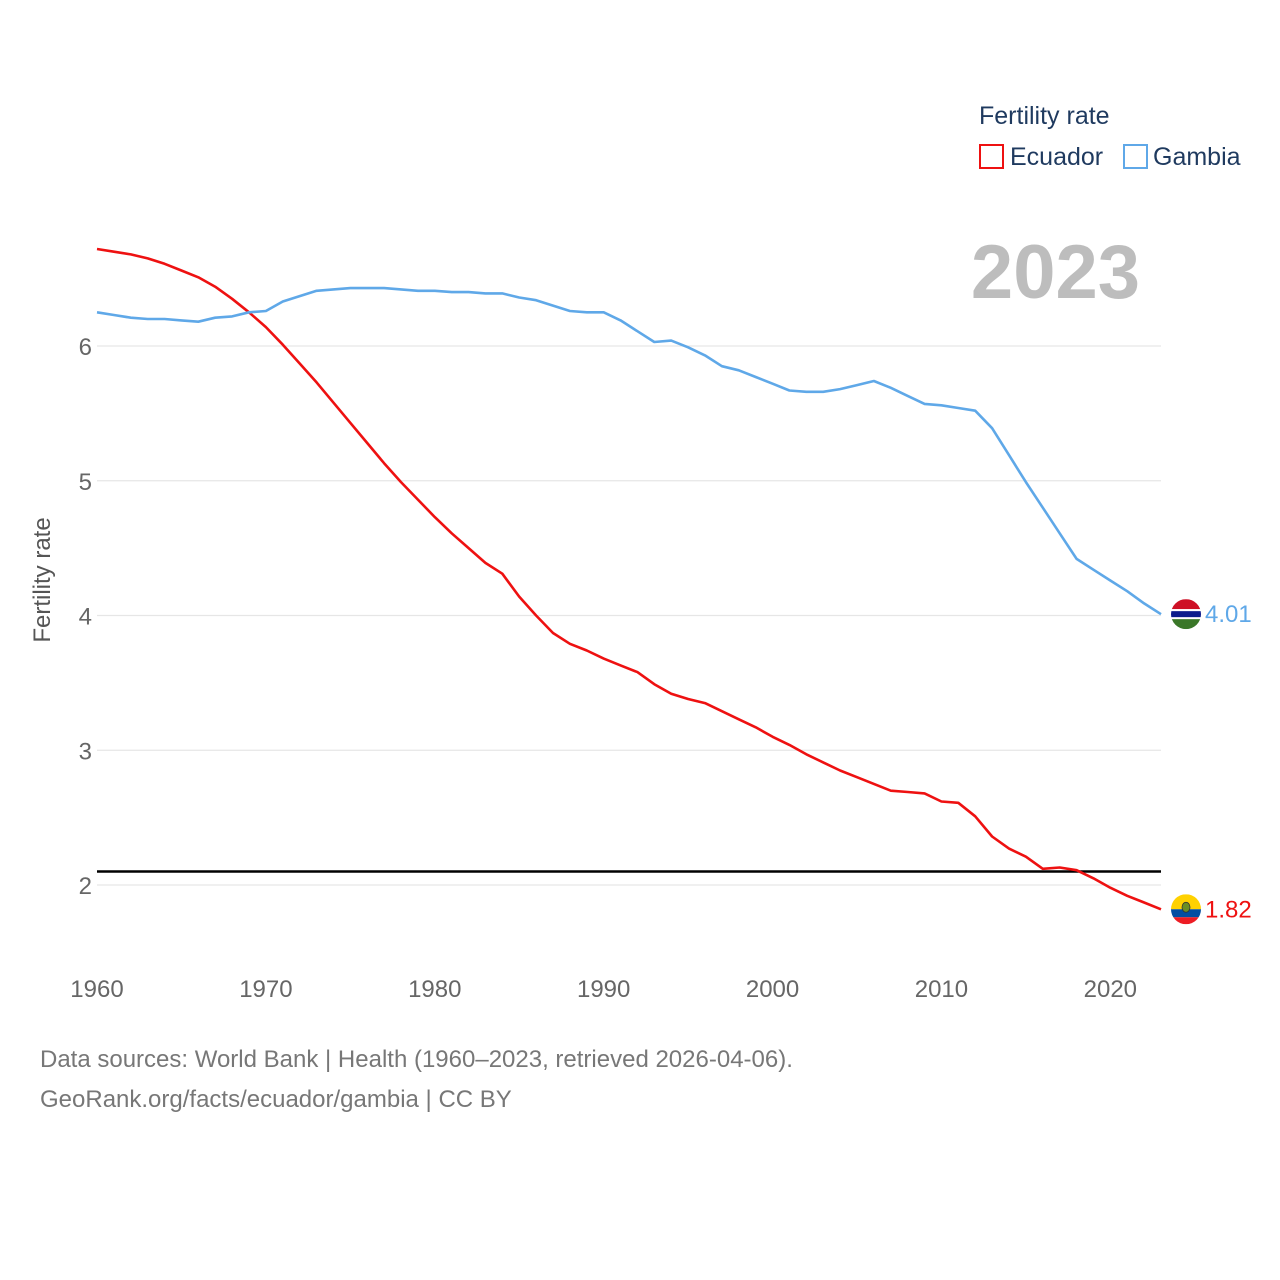 The height and width of the screenshot is (1280, 1280). Describe the element at coordinates (1135, 156) in the screenshot. I see `legend-swatch-gambia` at that location.